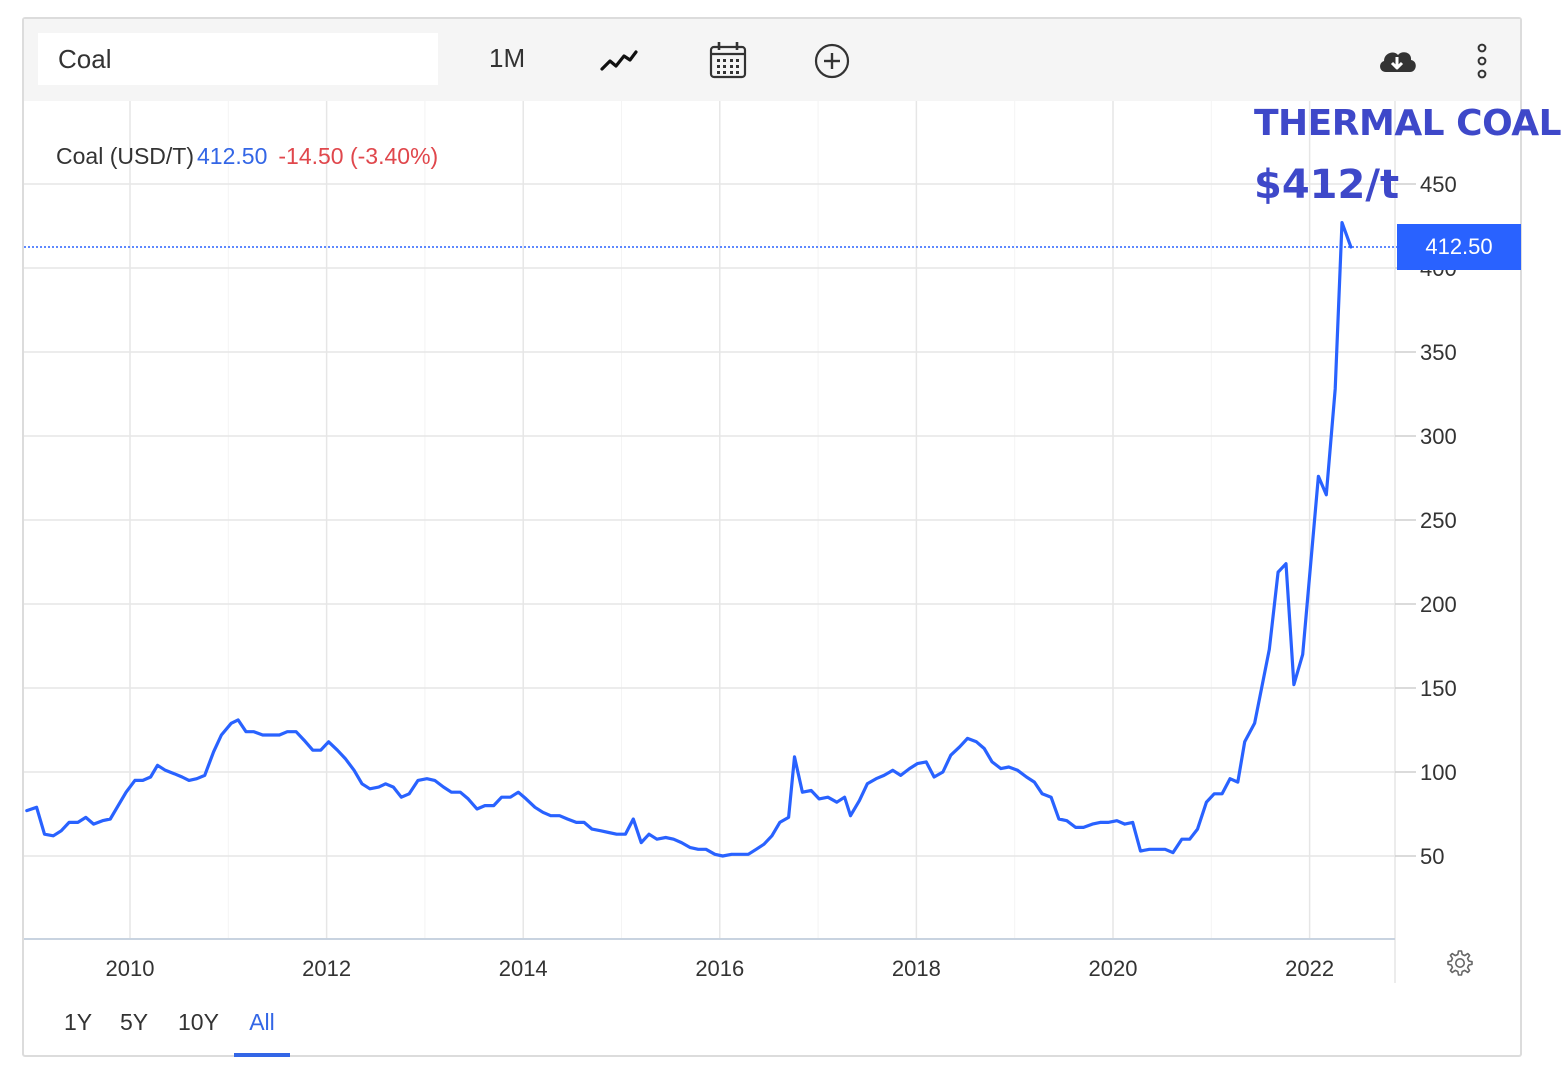 The height and width of the screenshot is (1076, 1566). I want to click on x-tick-label: 2020, so click(1113, 968).